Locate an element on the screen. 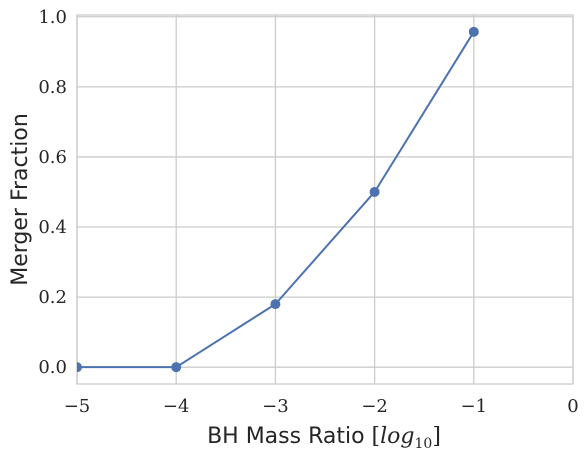  x-tick-label: −3 is located at coordinates (275, 406).